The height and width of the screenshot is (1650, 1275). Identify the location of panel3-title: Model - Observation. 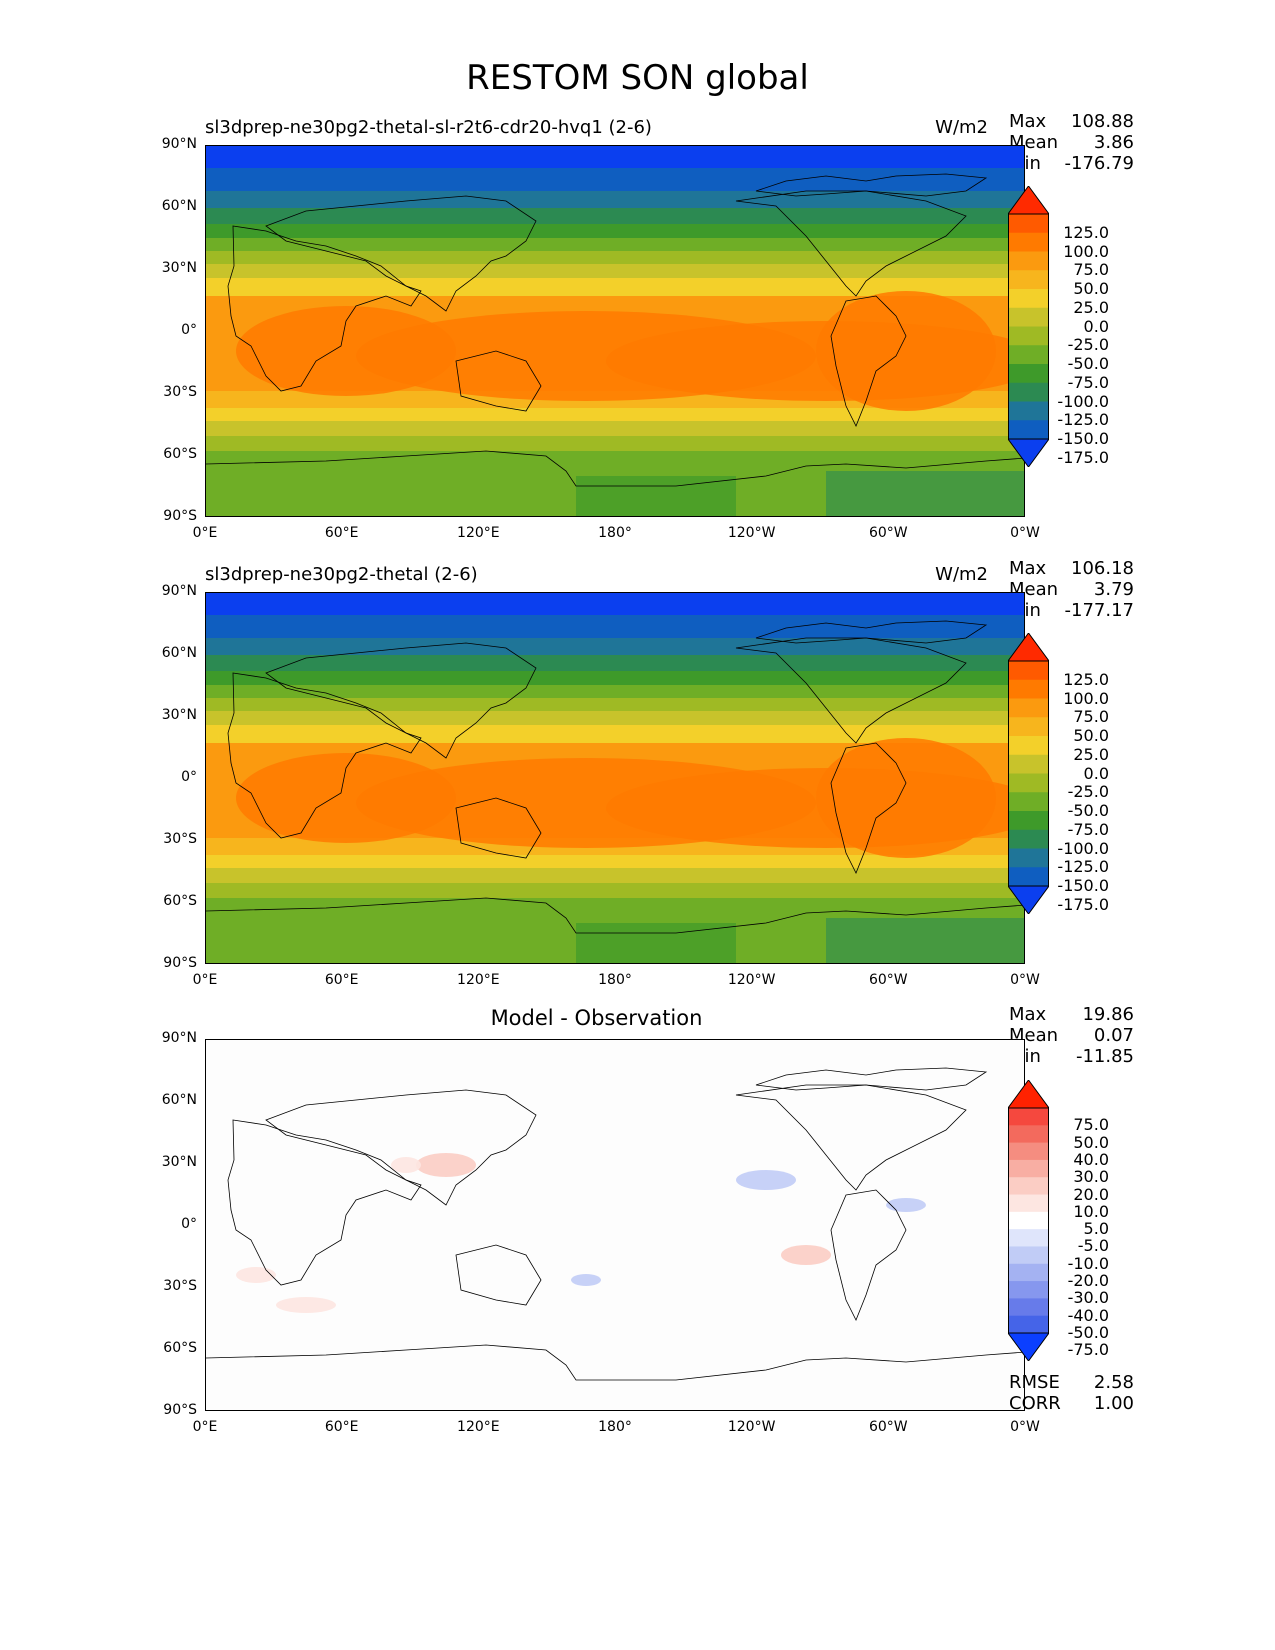
(596, 1018).